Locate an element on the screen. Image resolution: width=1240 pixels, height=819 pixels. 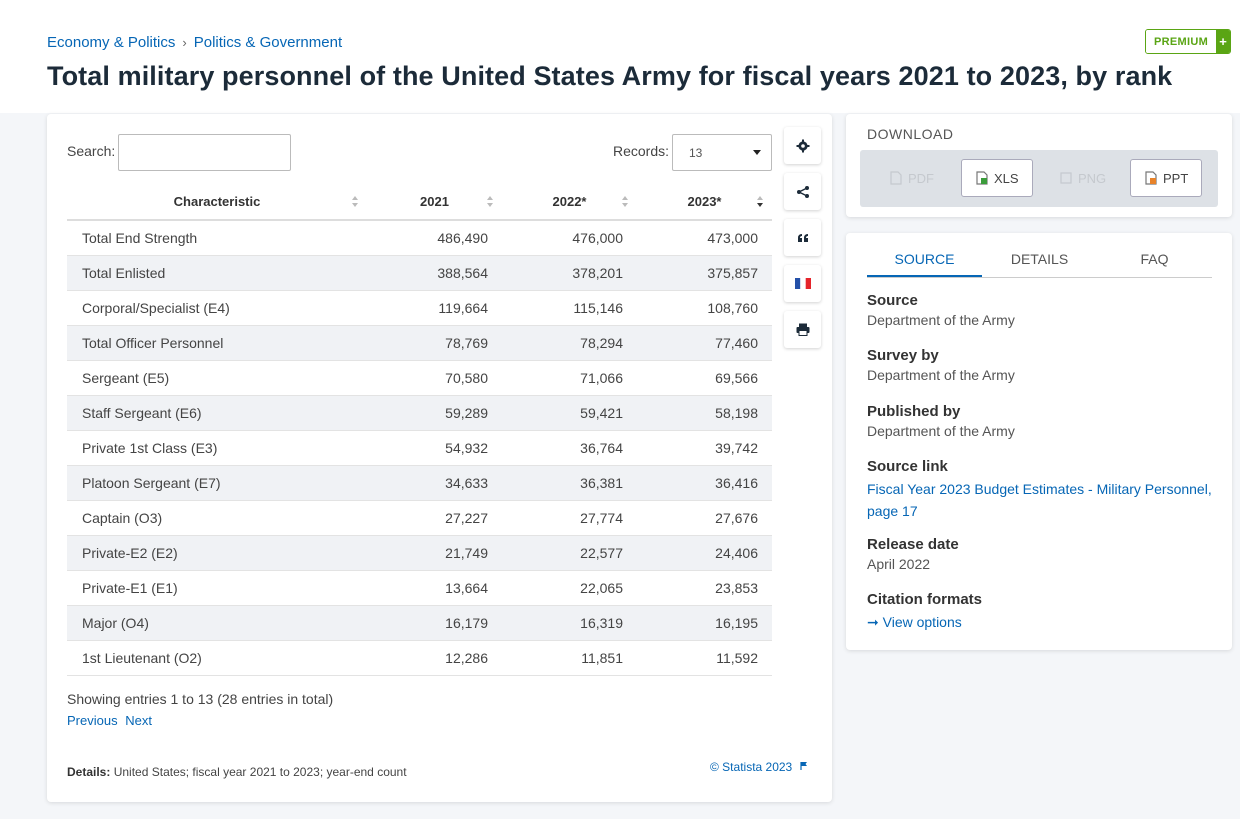
table-cell-2022: 22,065 is located at coordinates (569, 588).